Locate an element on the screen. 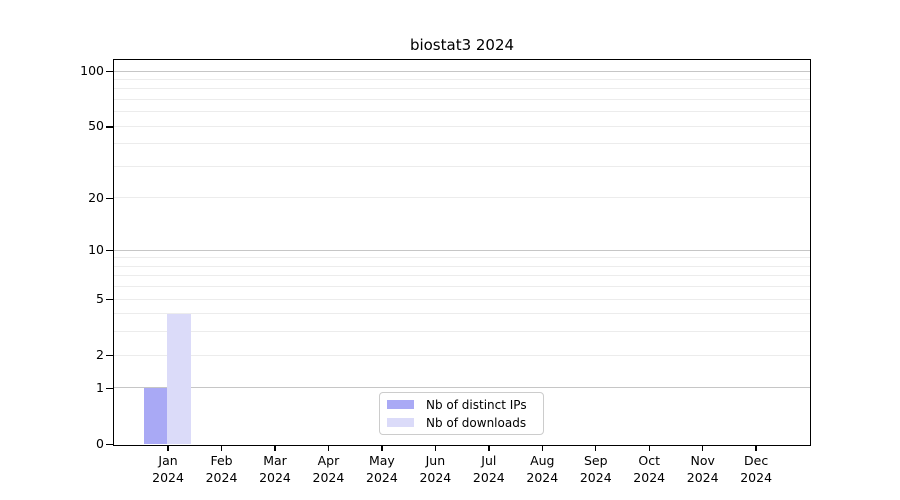  x-tick-mark-jun is located at coordinates (435, 448).